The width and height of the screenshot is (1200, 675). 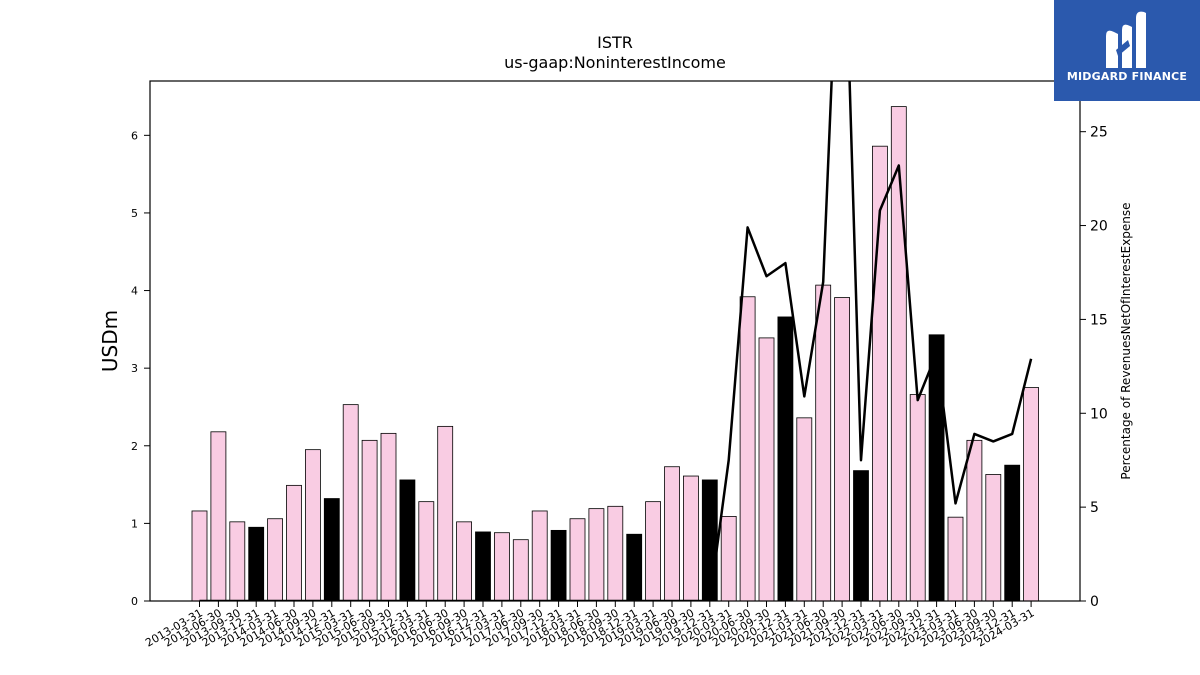 What do you see at coordinates (134, 213) in the screenshot?
I see `y-tick-label: 5` at bounding box center [134, 213].